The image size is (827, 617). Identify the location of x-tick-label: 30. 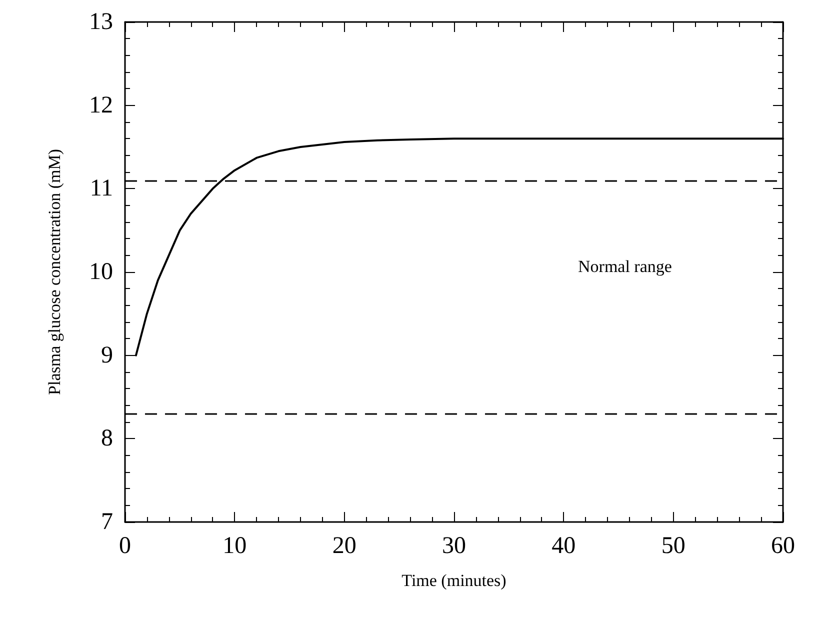
(454, 546).